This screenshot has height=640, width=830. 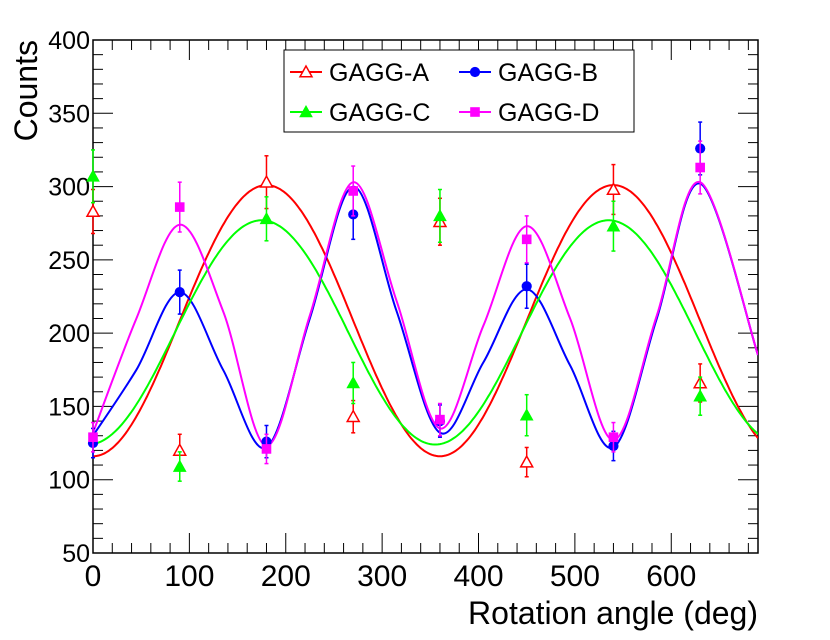 I want to click on y-tick-label: 200, so click(x=69, y=334).